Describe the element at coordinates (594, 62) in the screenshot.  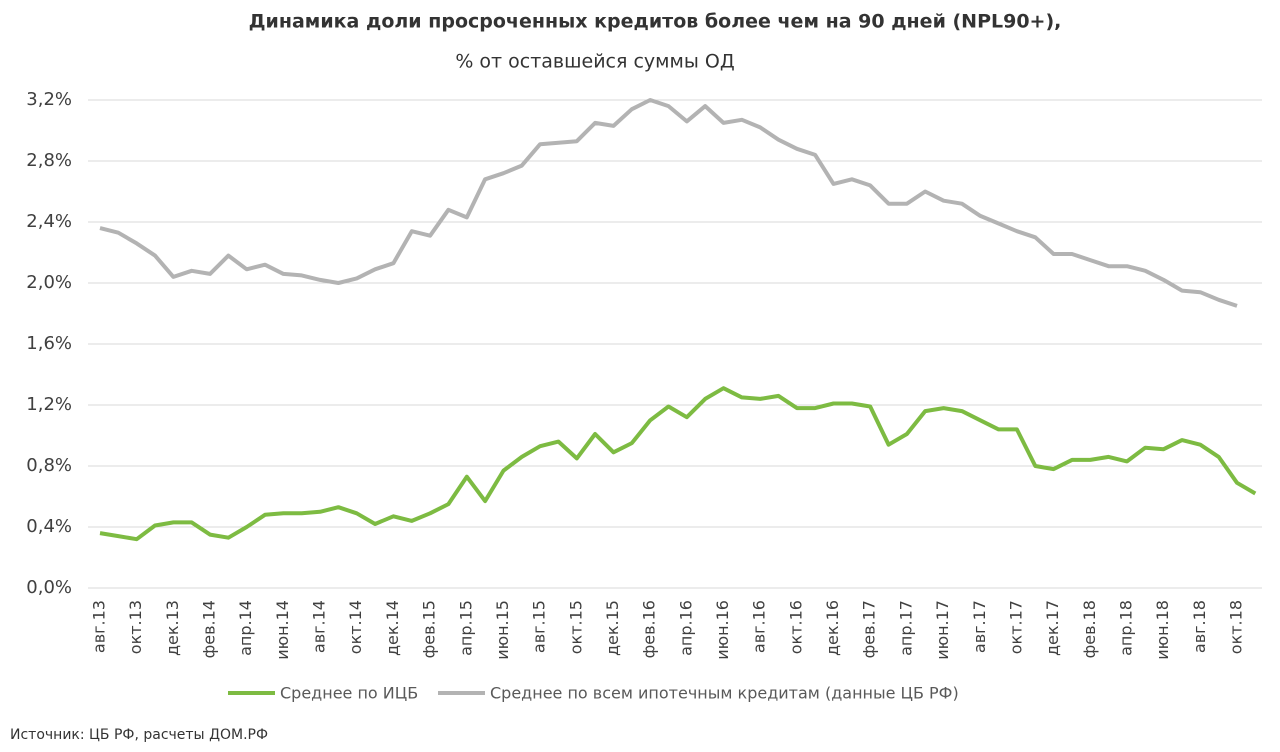
I see `chart-subtitle: % от оставшейся суммы ОД` at that location.